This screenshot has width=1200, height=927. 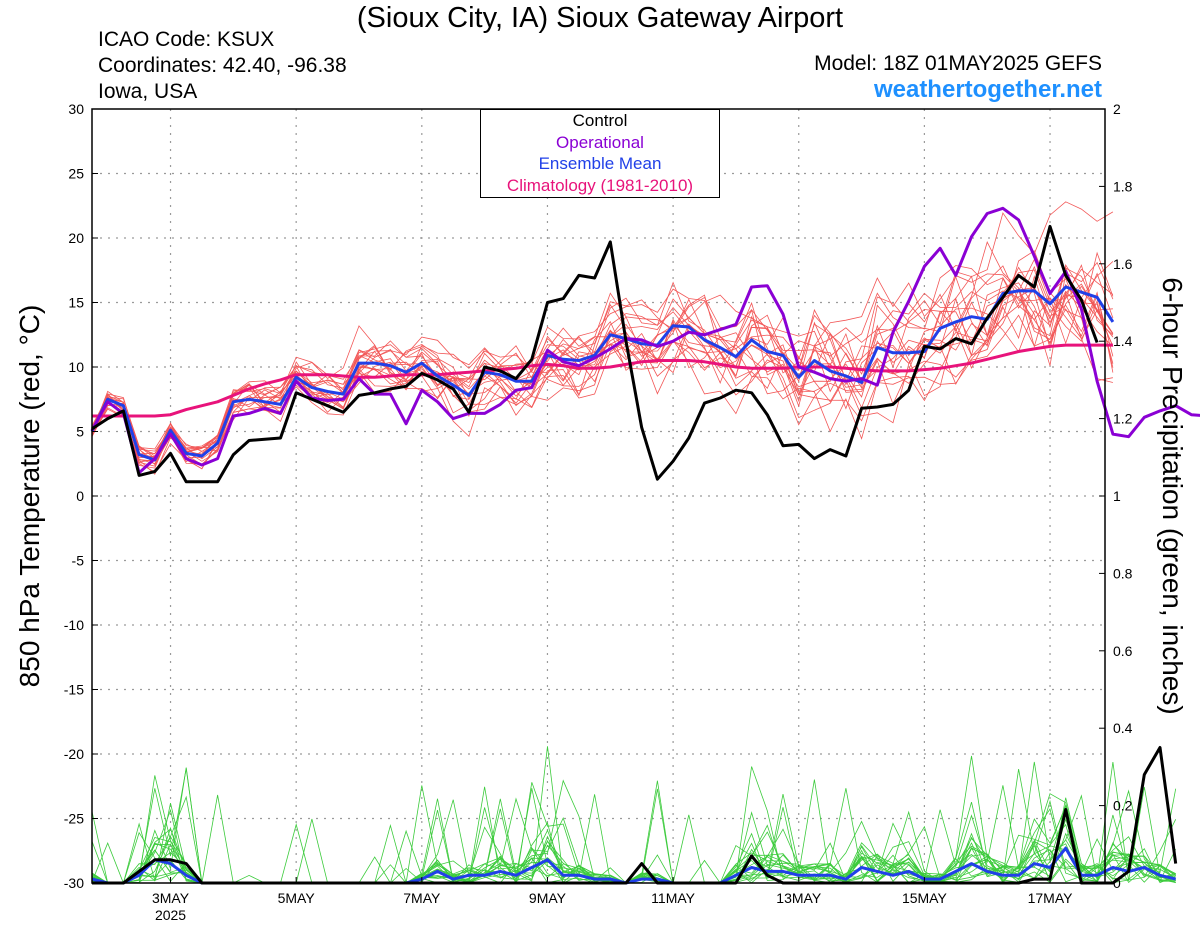 What do you see at coordinates (78, 561) in the screenshot?
I see `left-tick-label: -5` at bounding box center [78, 561].